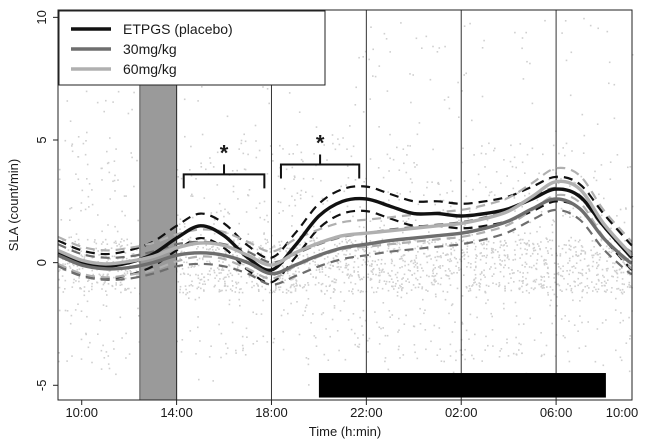  Describe the element at coordinates (320, 166) in the screenshot. I see `significance-bracket` at that location.